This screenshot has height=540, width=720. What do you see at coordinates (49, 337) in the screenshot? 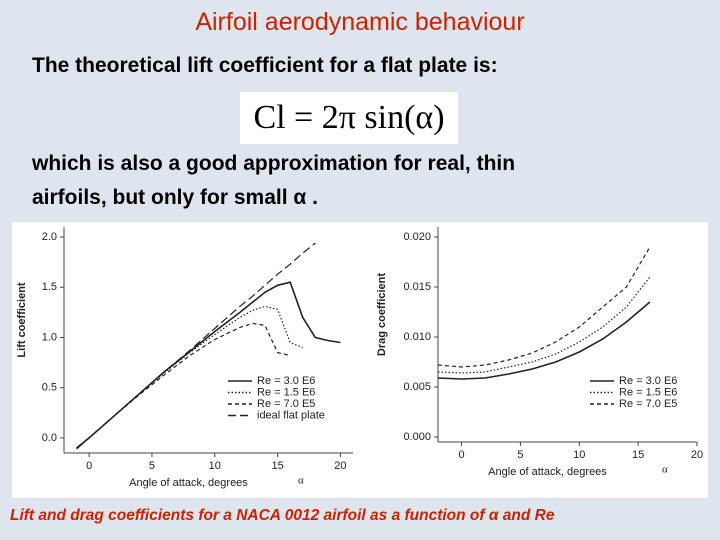
I see `y-tick-label: 1.0` at bounding box center [49, 337].